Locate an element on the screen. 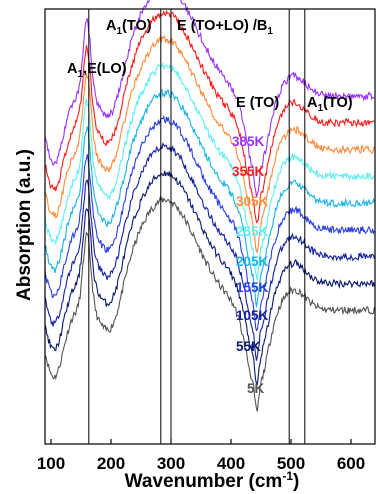  x-tick-label-400: 400 is located at coordinates (231, 463).